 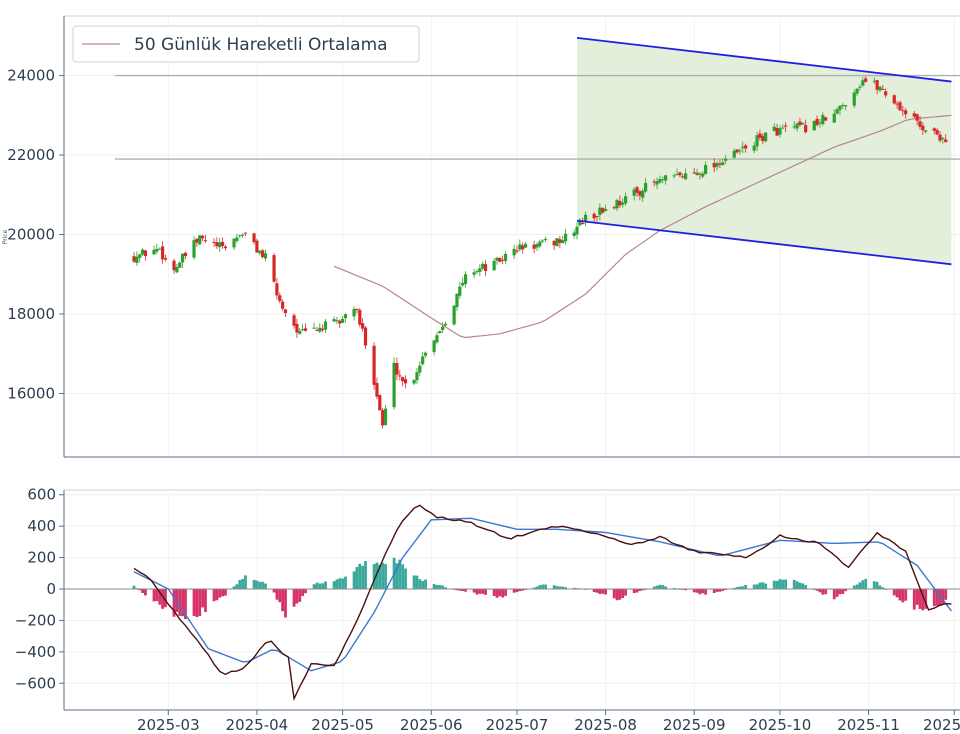 What do you see at coordinates (51, 589) in the screenshot?
I see `macd-y-tick-label: 0` at bounding box center [51, 589].